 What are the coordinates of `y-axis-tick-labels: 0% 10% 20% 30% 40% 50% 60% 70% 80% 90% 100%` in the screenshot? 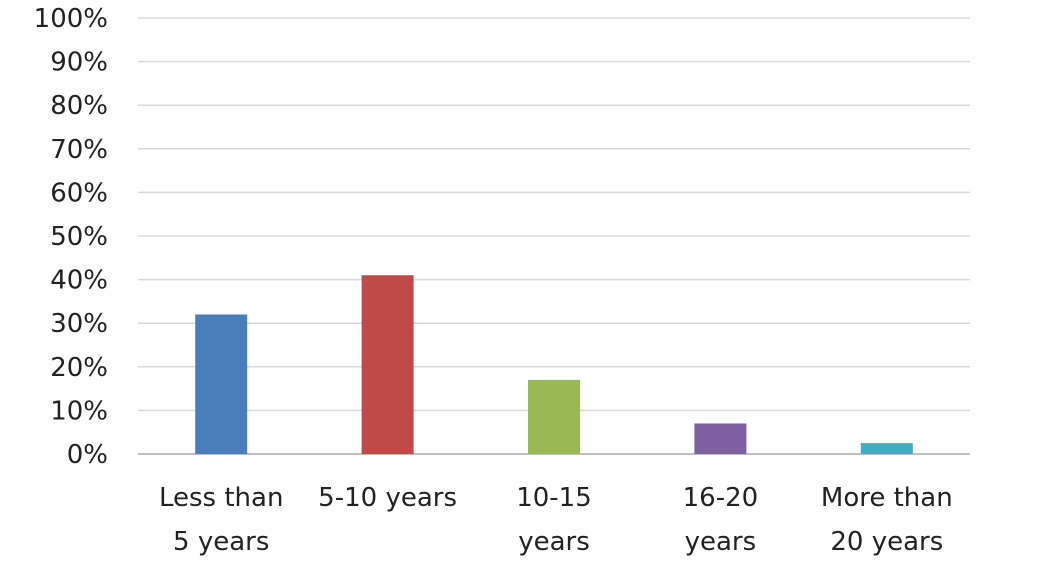 It's located at (71, 237).